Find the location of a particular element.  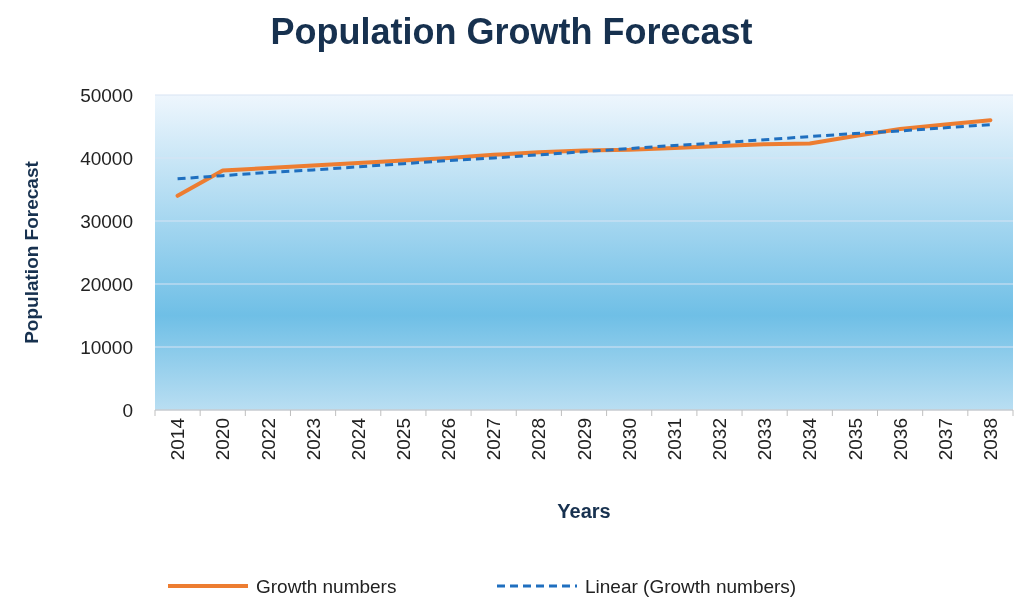

x-tick-label: 2020 is located at coordinates (223, 439).